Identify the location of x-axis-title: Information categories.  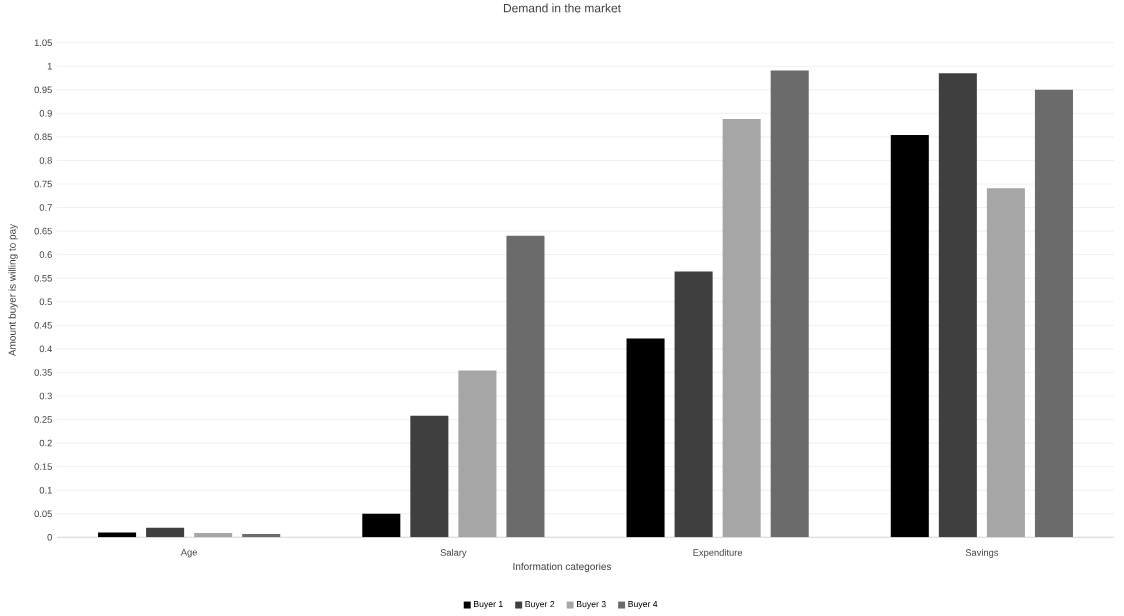
(562, 567).